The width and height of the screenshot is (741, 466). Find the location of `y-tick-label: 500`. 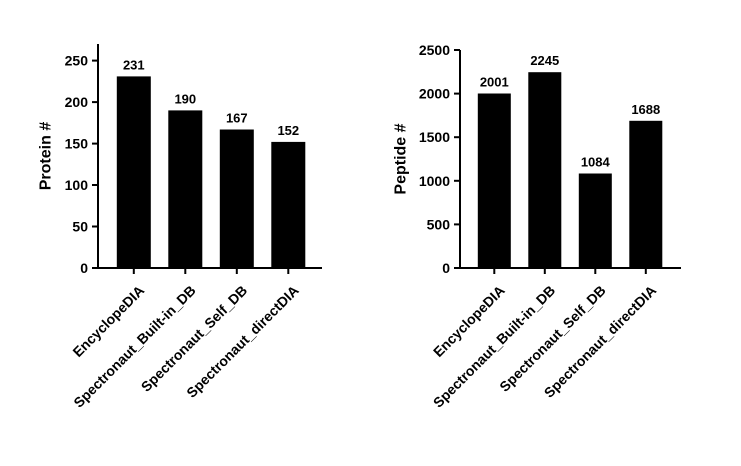

y-tick-label: 500 is located at coordinates (439, 224).